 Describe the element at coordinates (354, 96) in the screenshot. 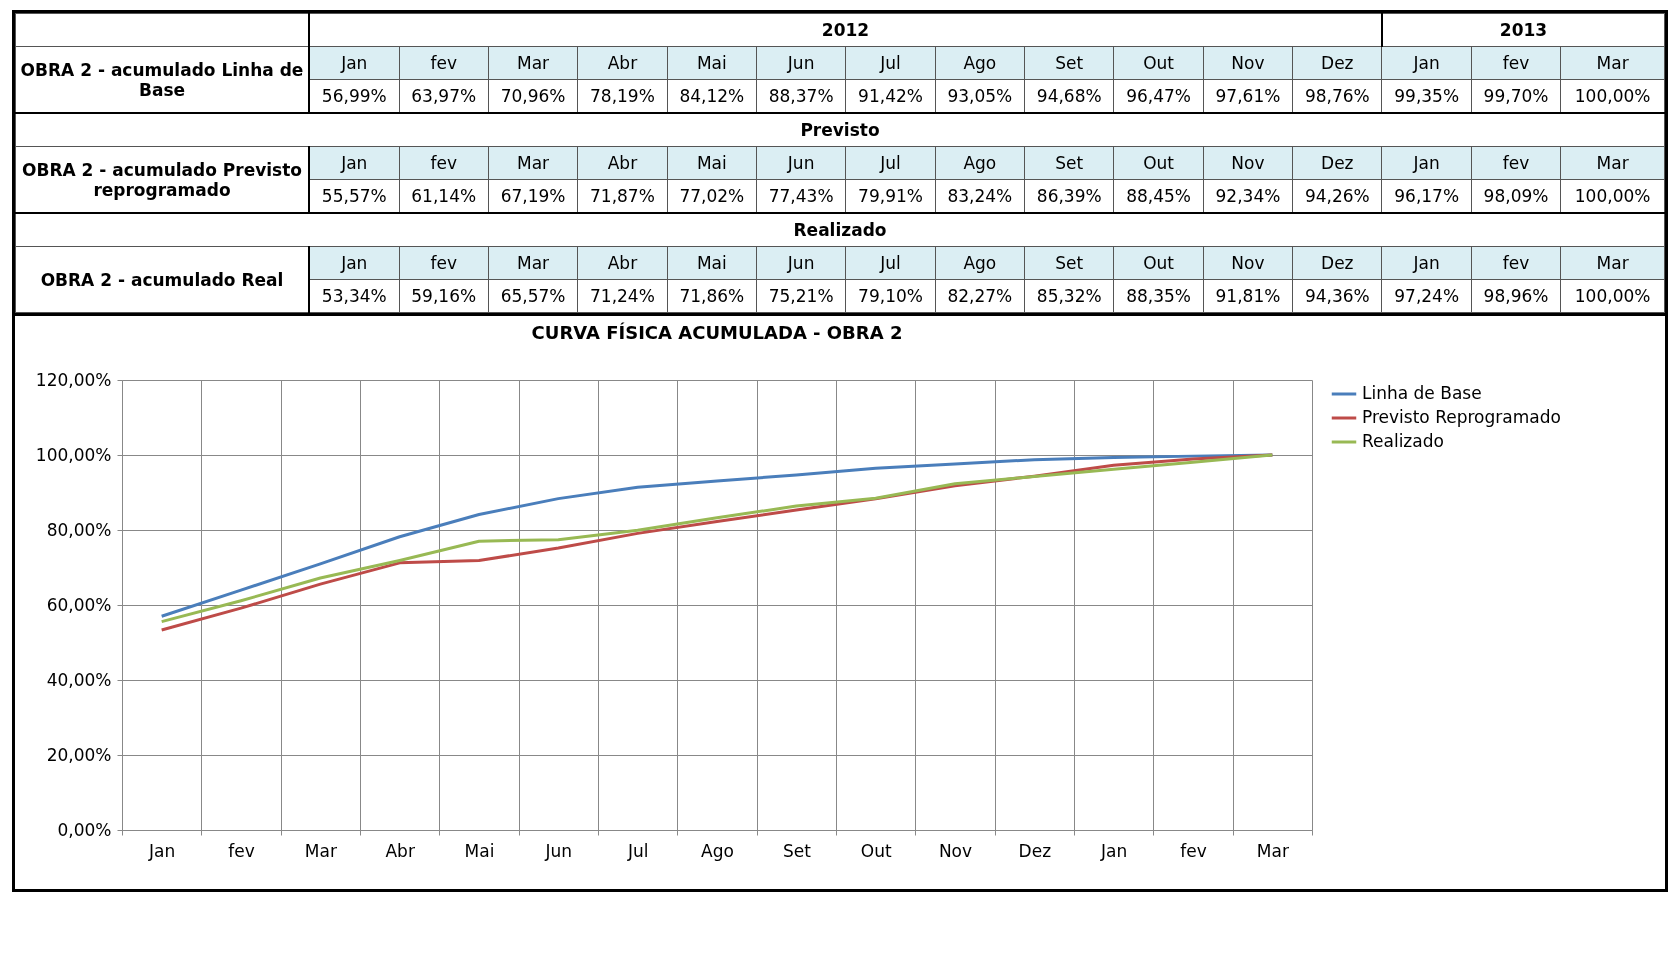

I see `data-label: 56,99%` at that location.